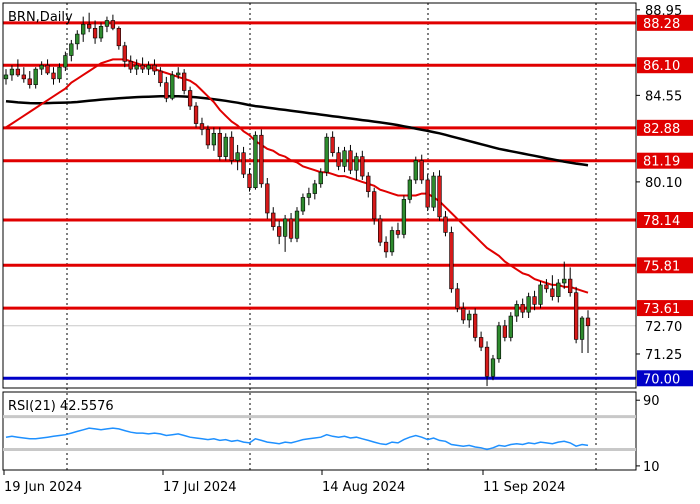 The width and height of the screenshot is (700, 504). I want to click on level-tag-label: 78.14, so click(661, 221).